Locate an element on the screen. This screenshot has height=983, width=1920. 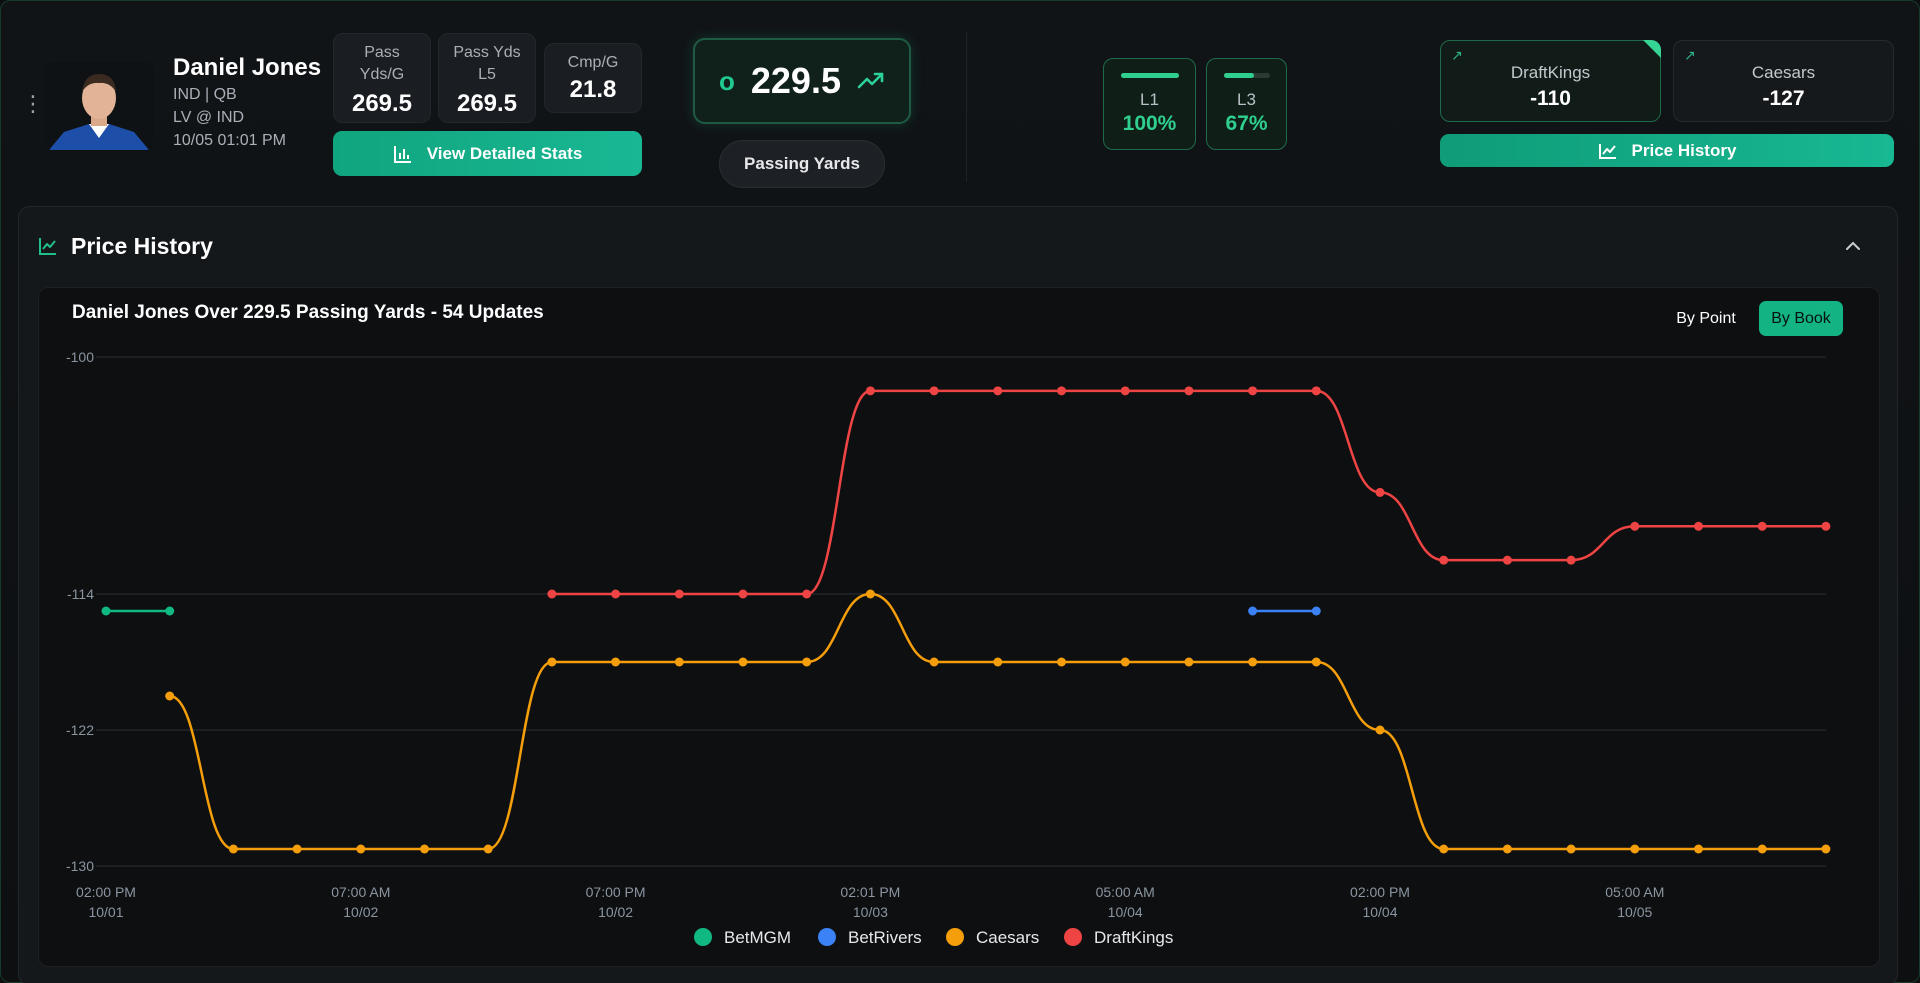
hit-rate-value: 67% is located at coordinates (1246, 123).